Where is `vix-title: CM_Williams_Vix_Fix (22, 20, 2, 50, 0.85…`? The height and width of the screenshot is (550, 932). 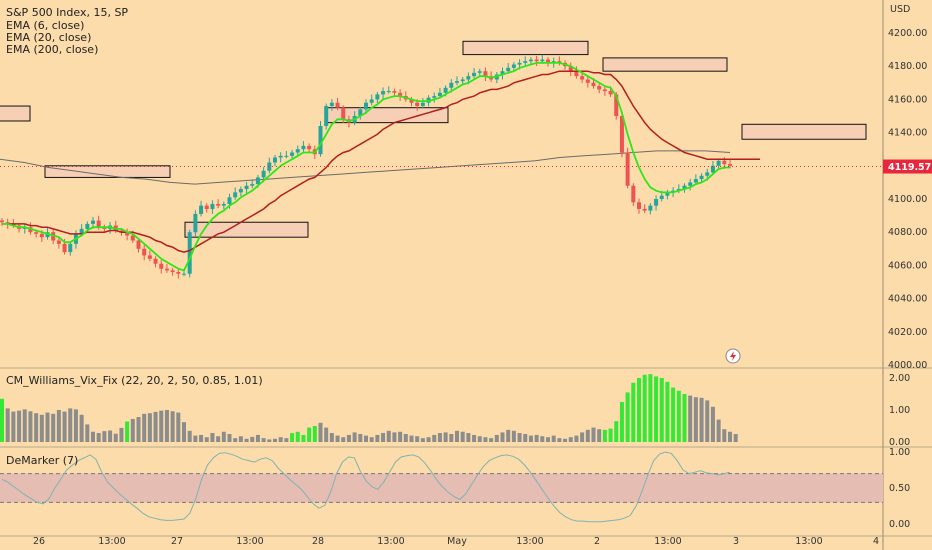
vix-title: CM_Williams_Vix_Fix (22, 20, 2, 50, 0.85… is located at coordinates (134, 380).